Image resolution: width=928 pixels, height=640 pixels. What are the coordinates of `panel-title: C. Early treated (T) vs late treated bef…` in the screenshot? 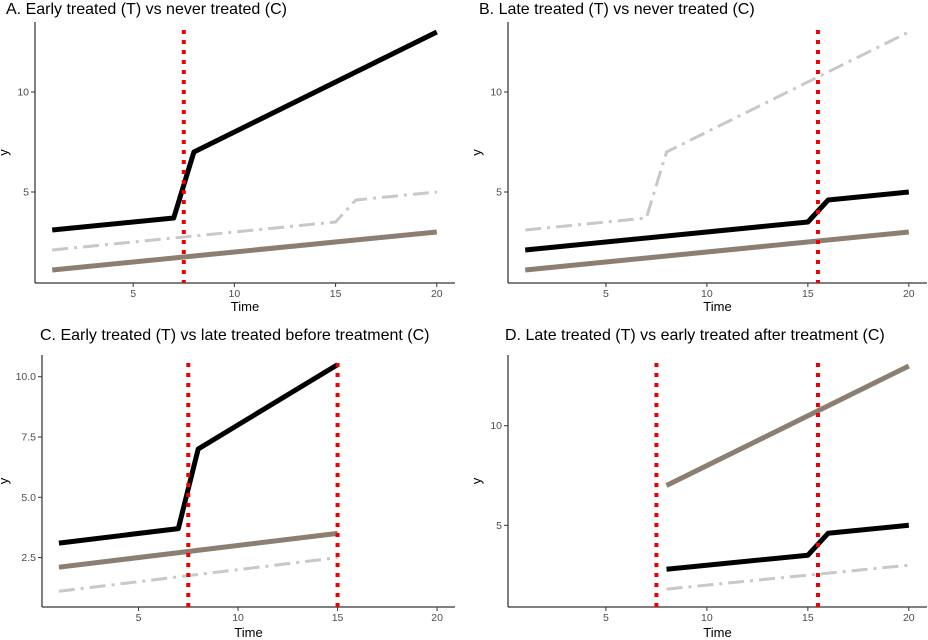 It's located at (234, 335).